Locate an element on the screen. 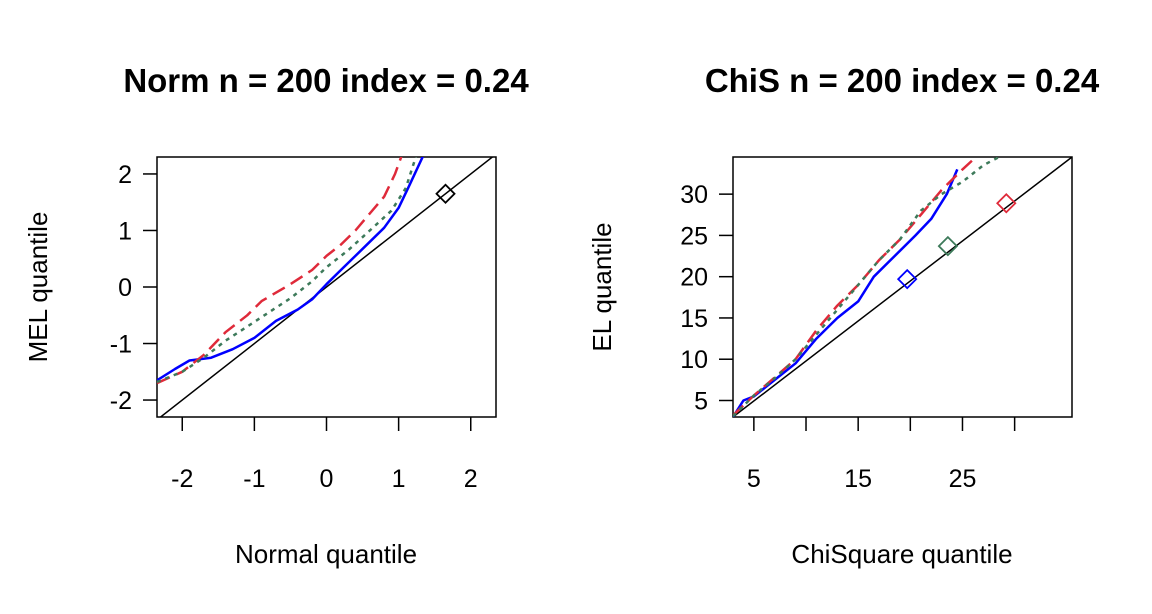 This screenshot has height=614, width=1152. x-tick-label: 25 is located at coordinates (963, 479).